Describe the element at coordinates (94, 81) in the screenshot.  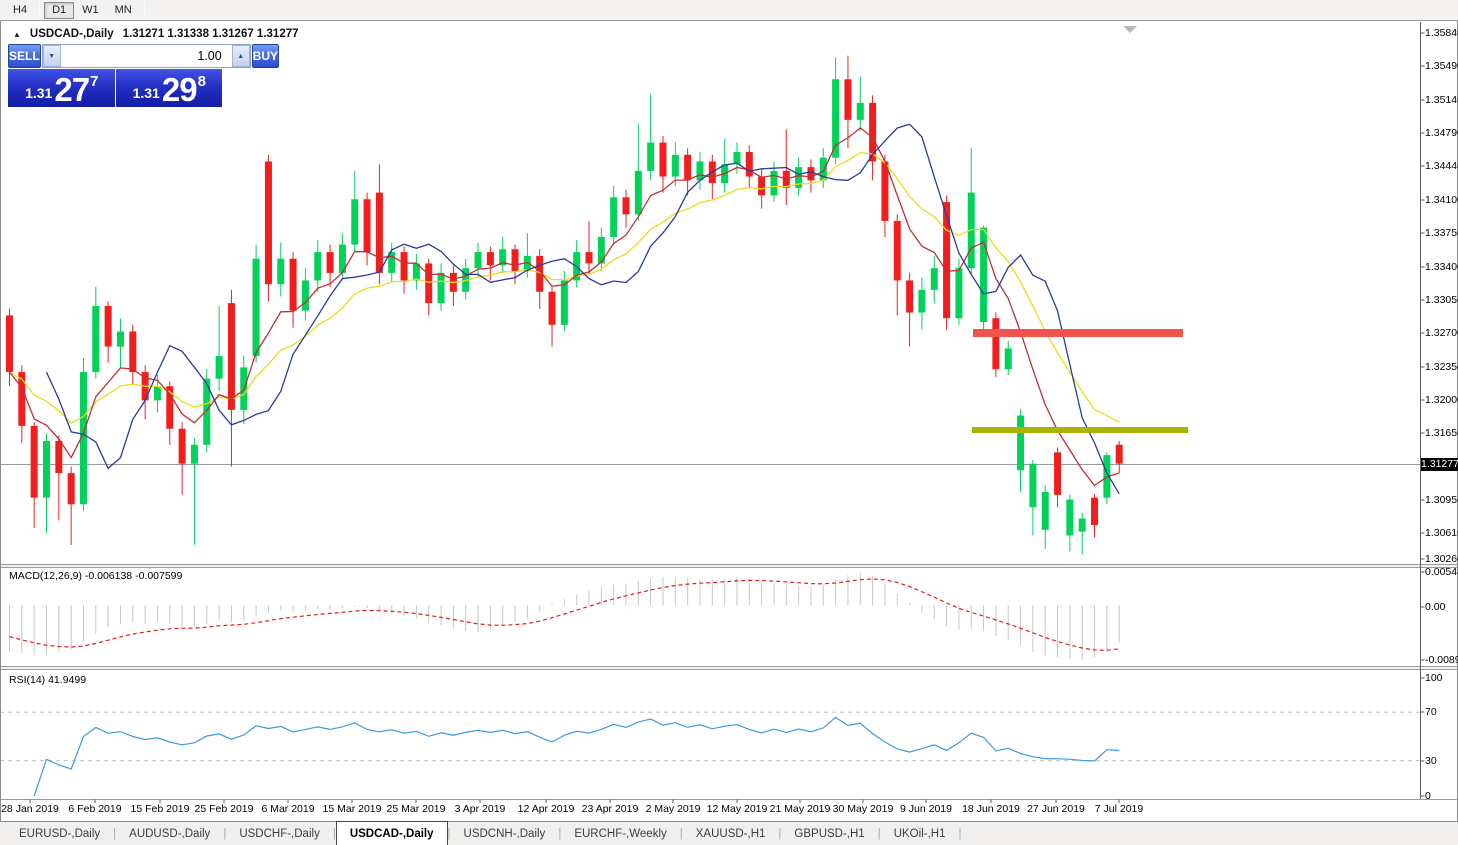
I see `sell-price-pip: 7` at that location.